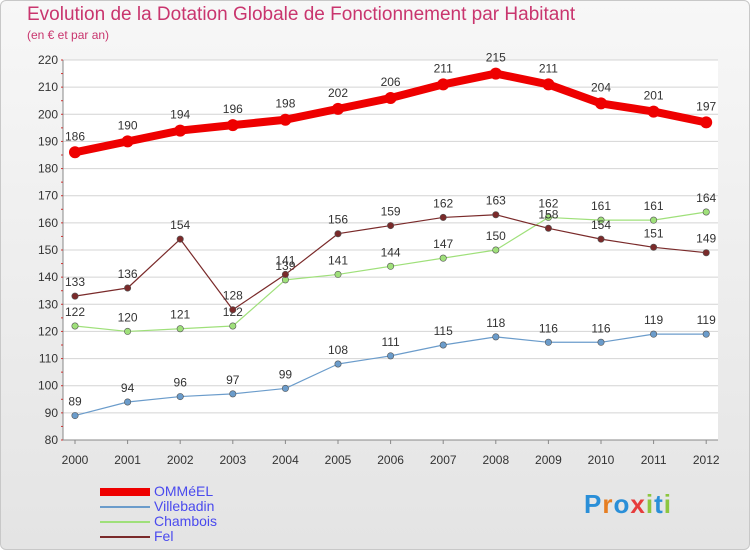  Describe the element at coordinates (443, 460) in the screenshot. I see `x-tick-label: 2007` at that location.